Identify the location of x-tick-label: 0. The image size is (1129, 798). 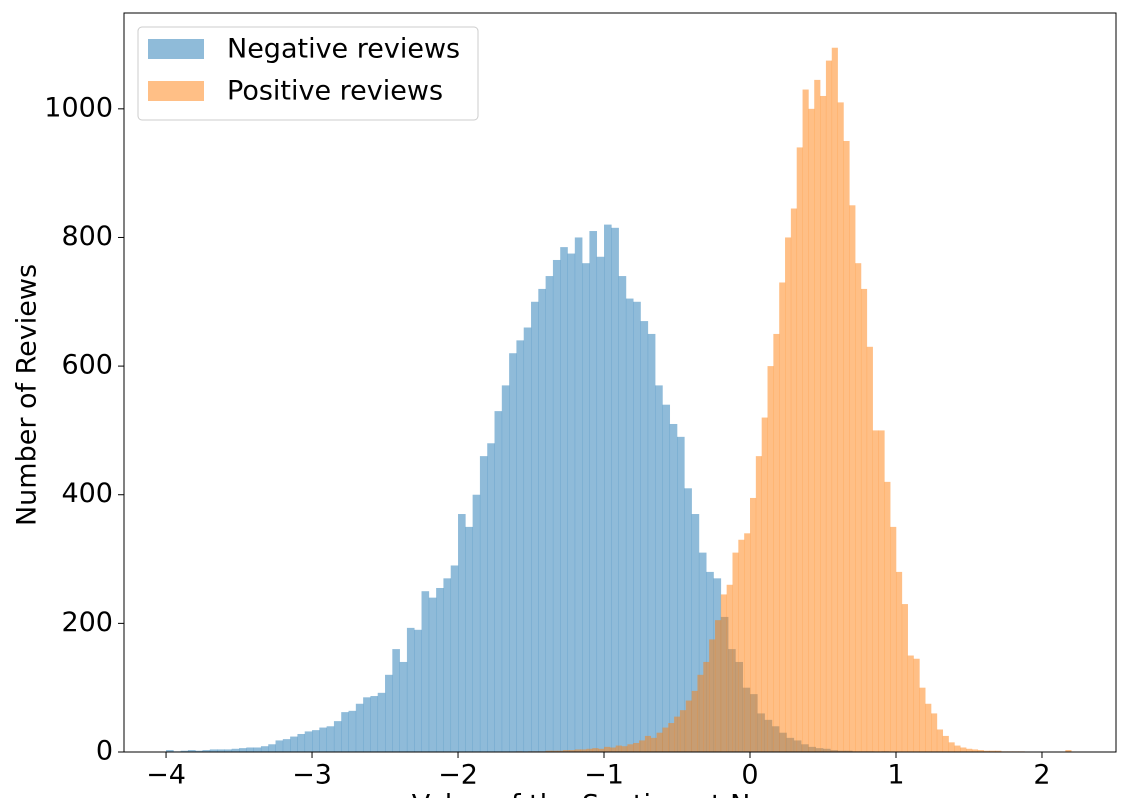
(749, 775).